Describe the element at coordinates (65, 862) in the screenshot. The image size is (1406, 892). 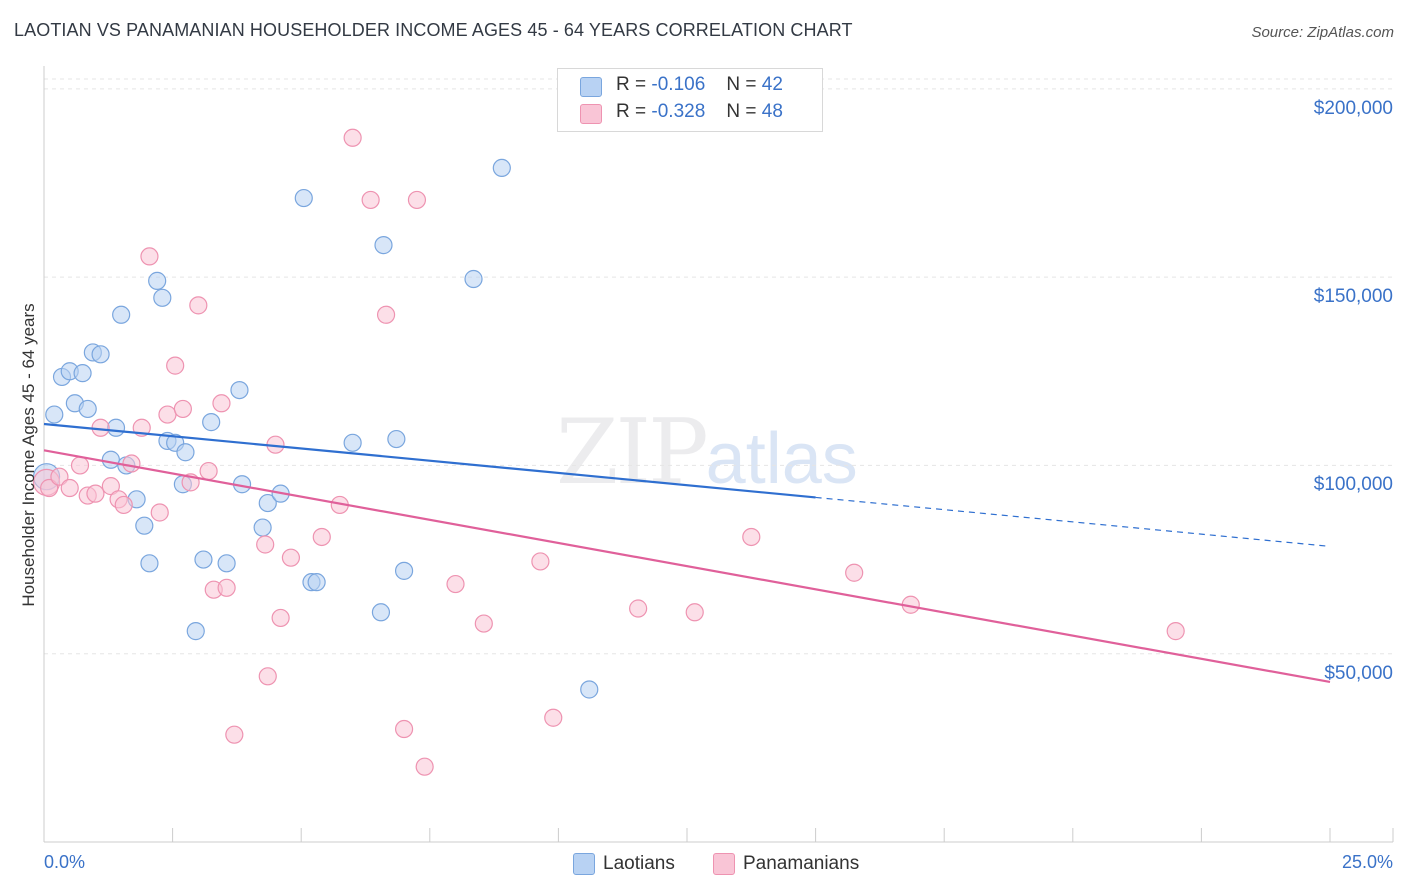
I see `x-tick-label-min: 0.0%` at that location.